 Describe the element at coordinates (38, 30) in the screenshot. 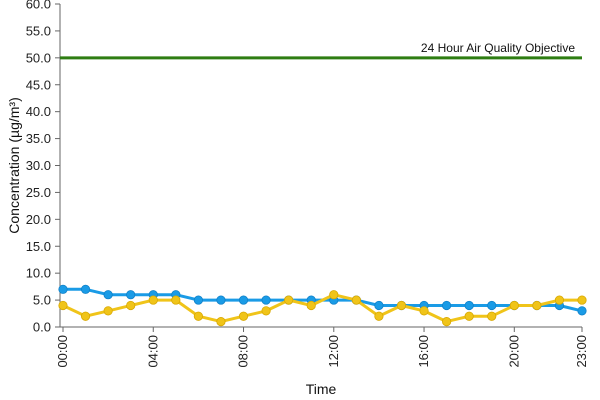

I see `y-tick-label: 55.0` at that location.